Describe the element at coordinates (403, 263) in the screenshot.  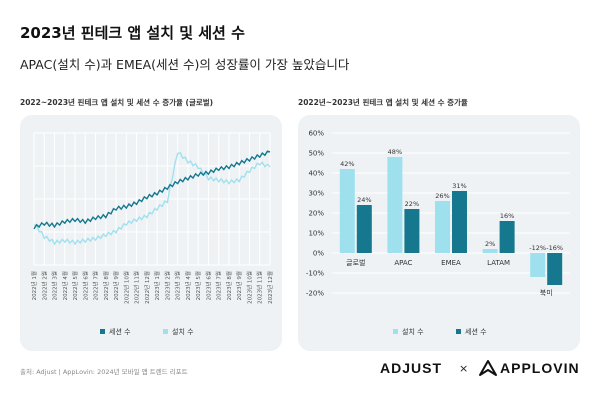
I see `category-label: APAC` at that location.